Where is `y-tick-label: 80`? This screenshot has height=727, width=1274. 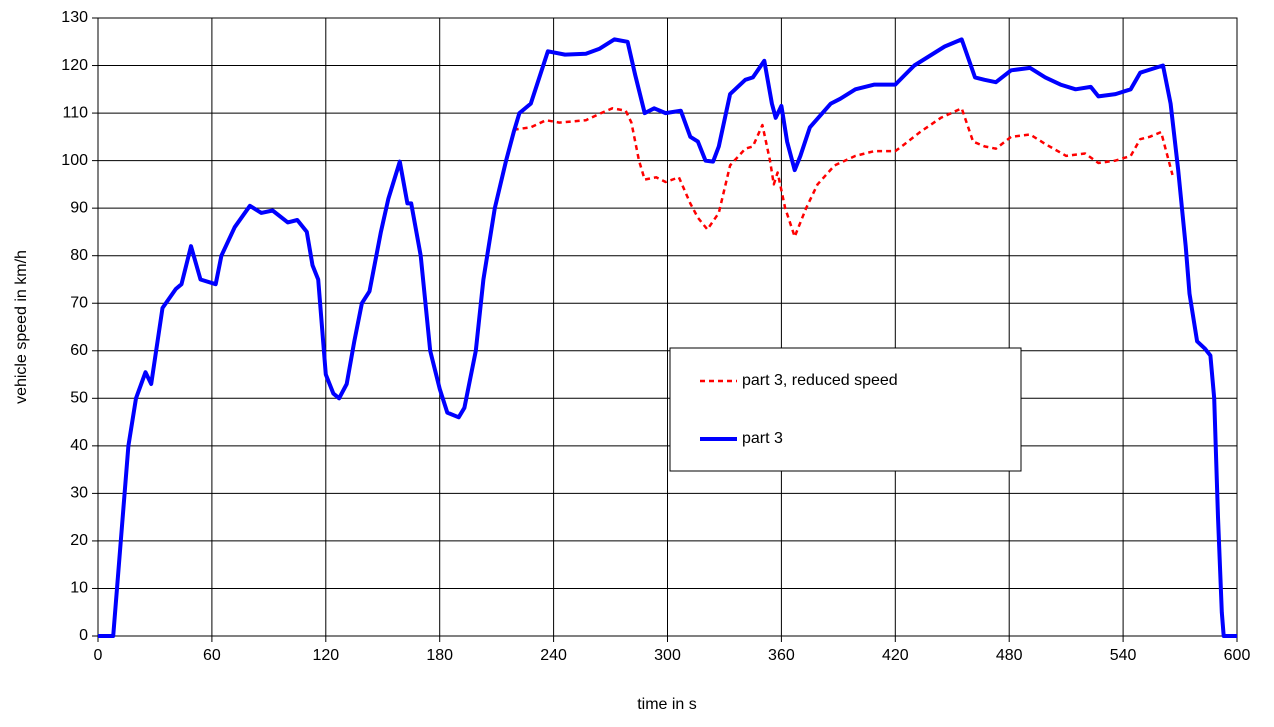 y-tick-label: 80 is located at coordinates (79, 255).